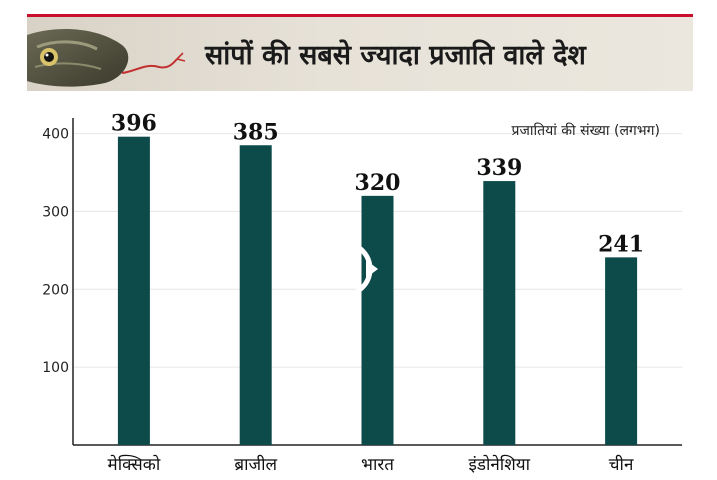 The height and width of the screenshot is (480, 717). What do you see at coordinates (134, 464) in the screenshot?
I see `x-tick-label: मेक्सिको` at bounding box center [134, 464].